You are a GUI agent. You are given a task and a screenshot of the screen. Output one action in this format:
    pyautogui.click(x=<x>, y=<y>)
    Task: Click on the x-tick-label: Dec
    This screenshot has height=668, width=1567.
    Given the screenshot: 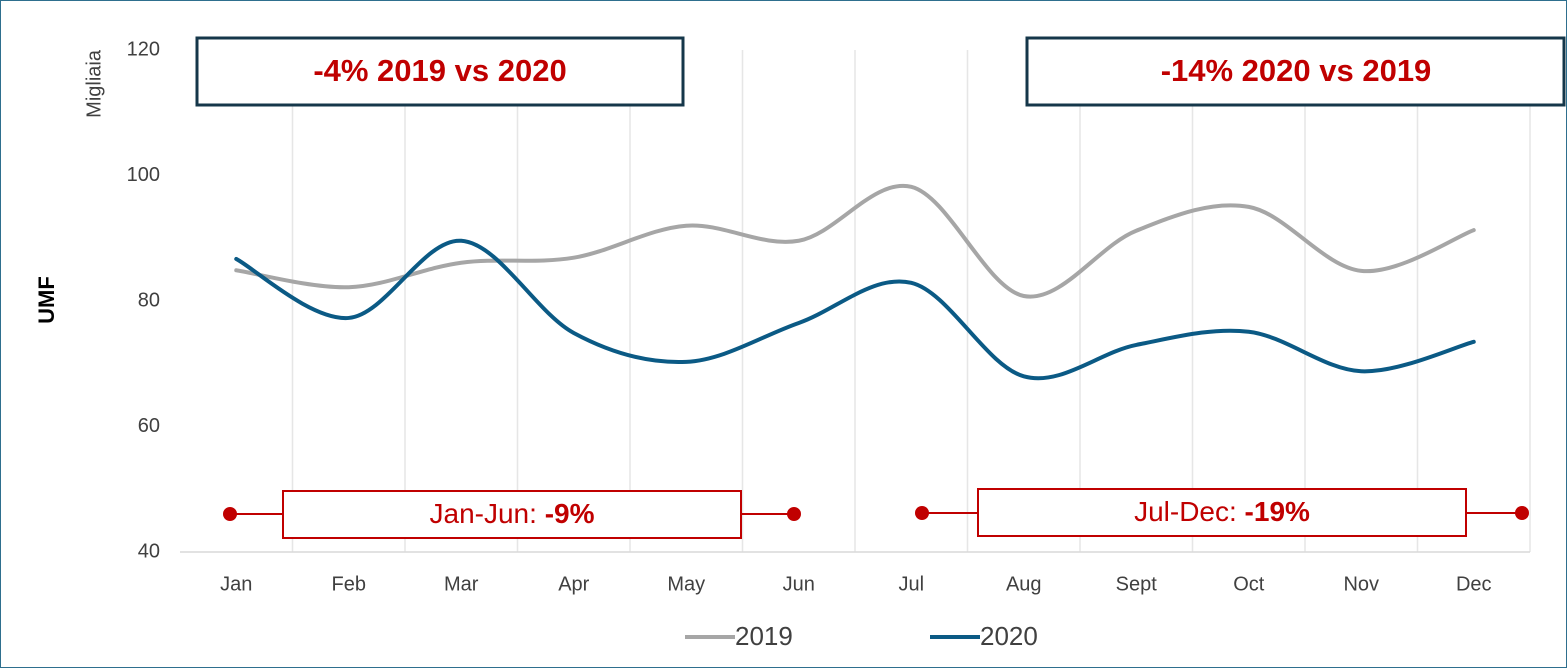 What is the action you would take?
    pyautogui.click(x=1474, y=584)
    